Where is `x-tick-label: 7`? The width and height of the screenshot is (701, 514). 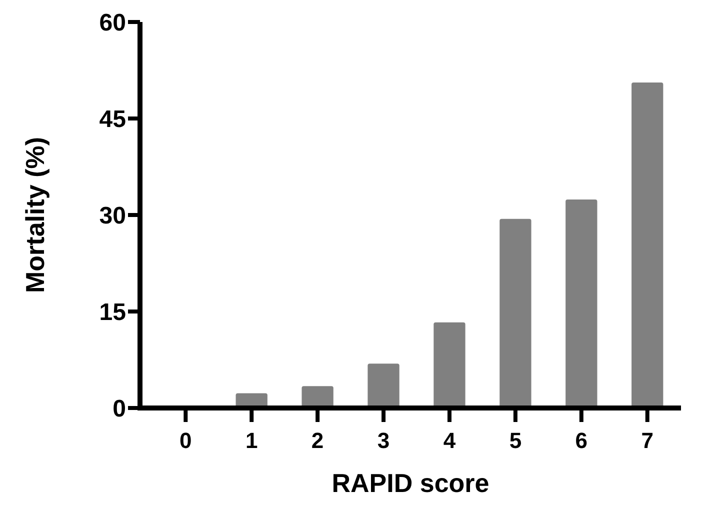 x-tick-label: 7 is located at coordinates (647, 440).